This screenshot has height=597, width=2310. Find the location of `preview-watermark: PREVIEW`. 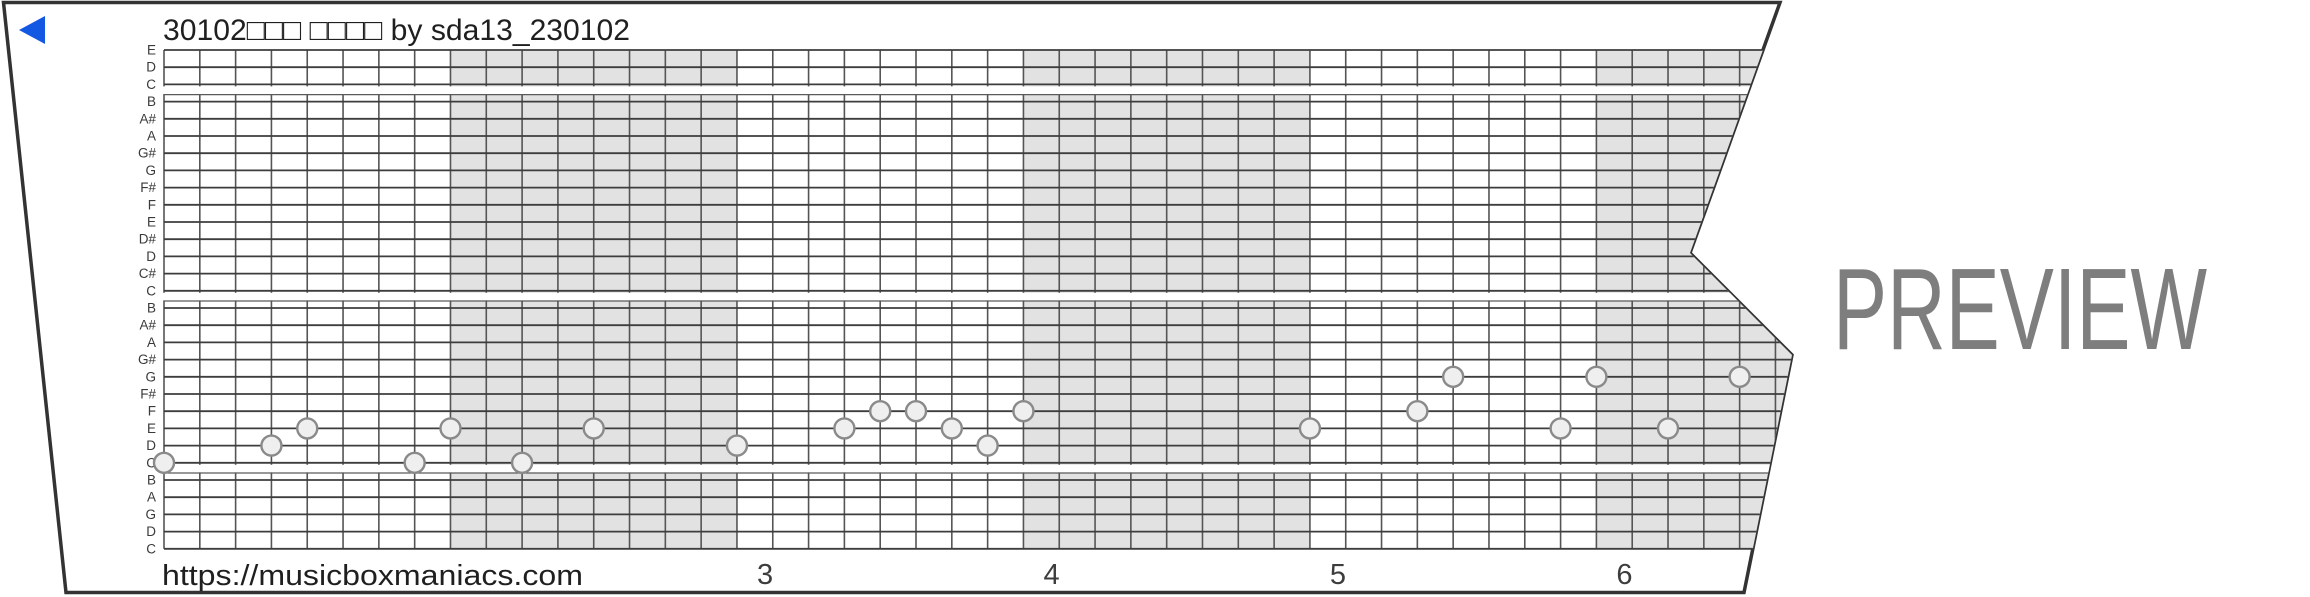

preview-watermark: PREVIEW is located at coordinates (2020, 309).